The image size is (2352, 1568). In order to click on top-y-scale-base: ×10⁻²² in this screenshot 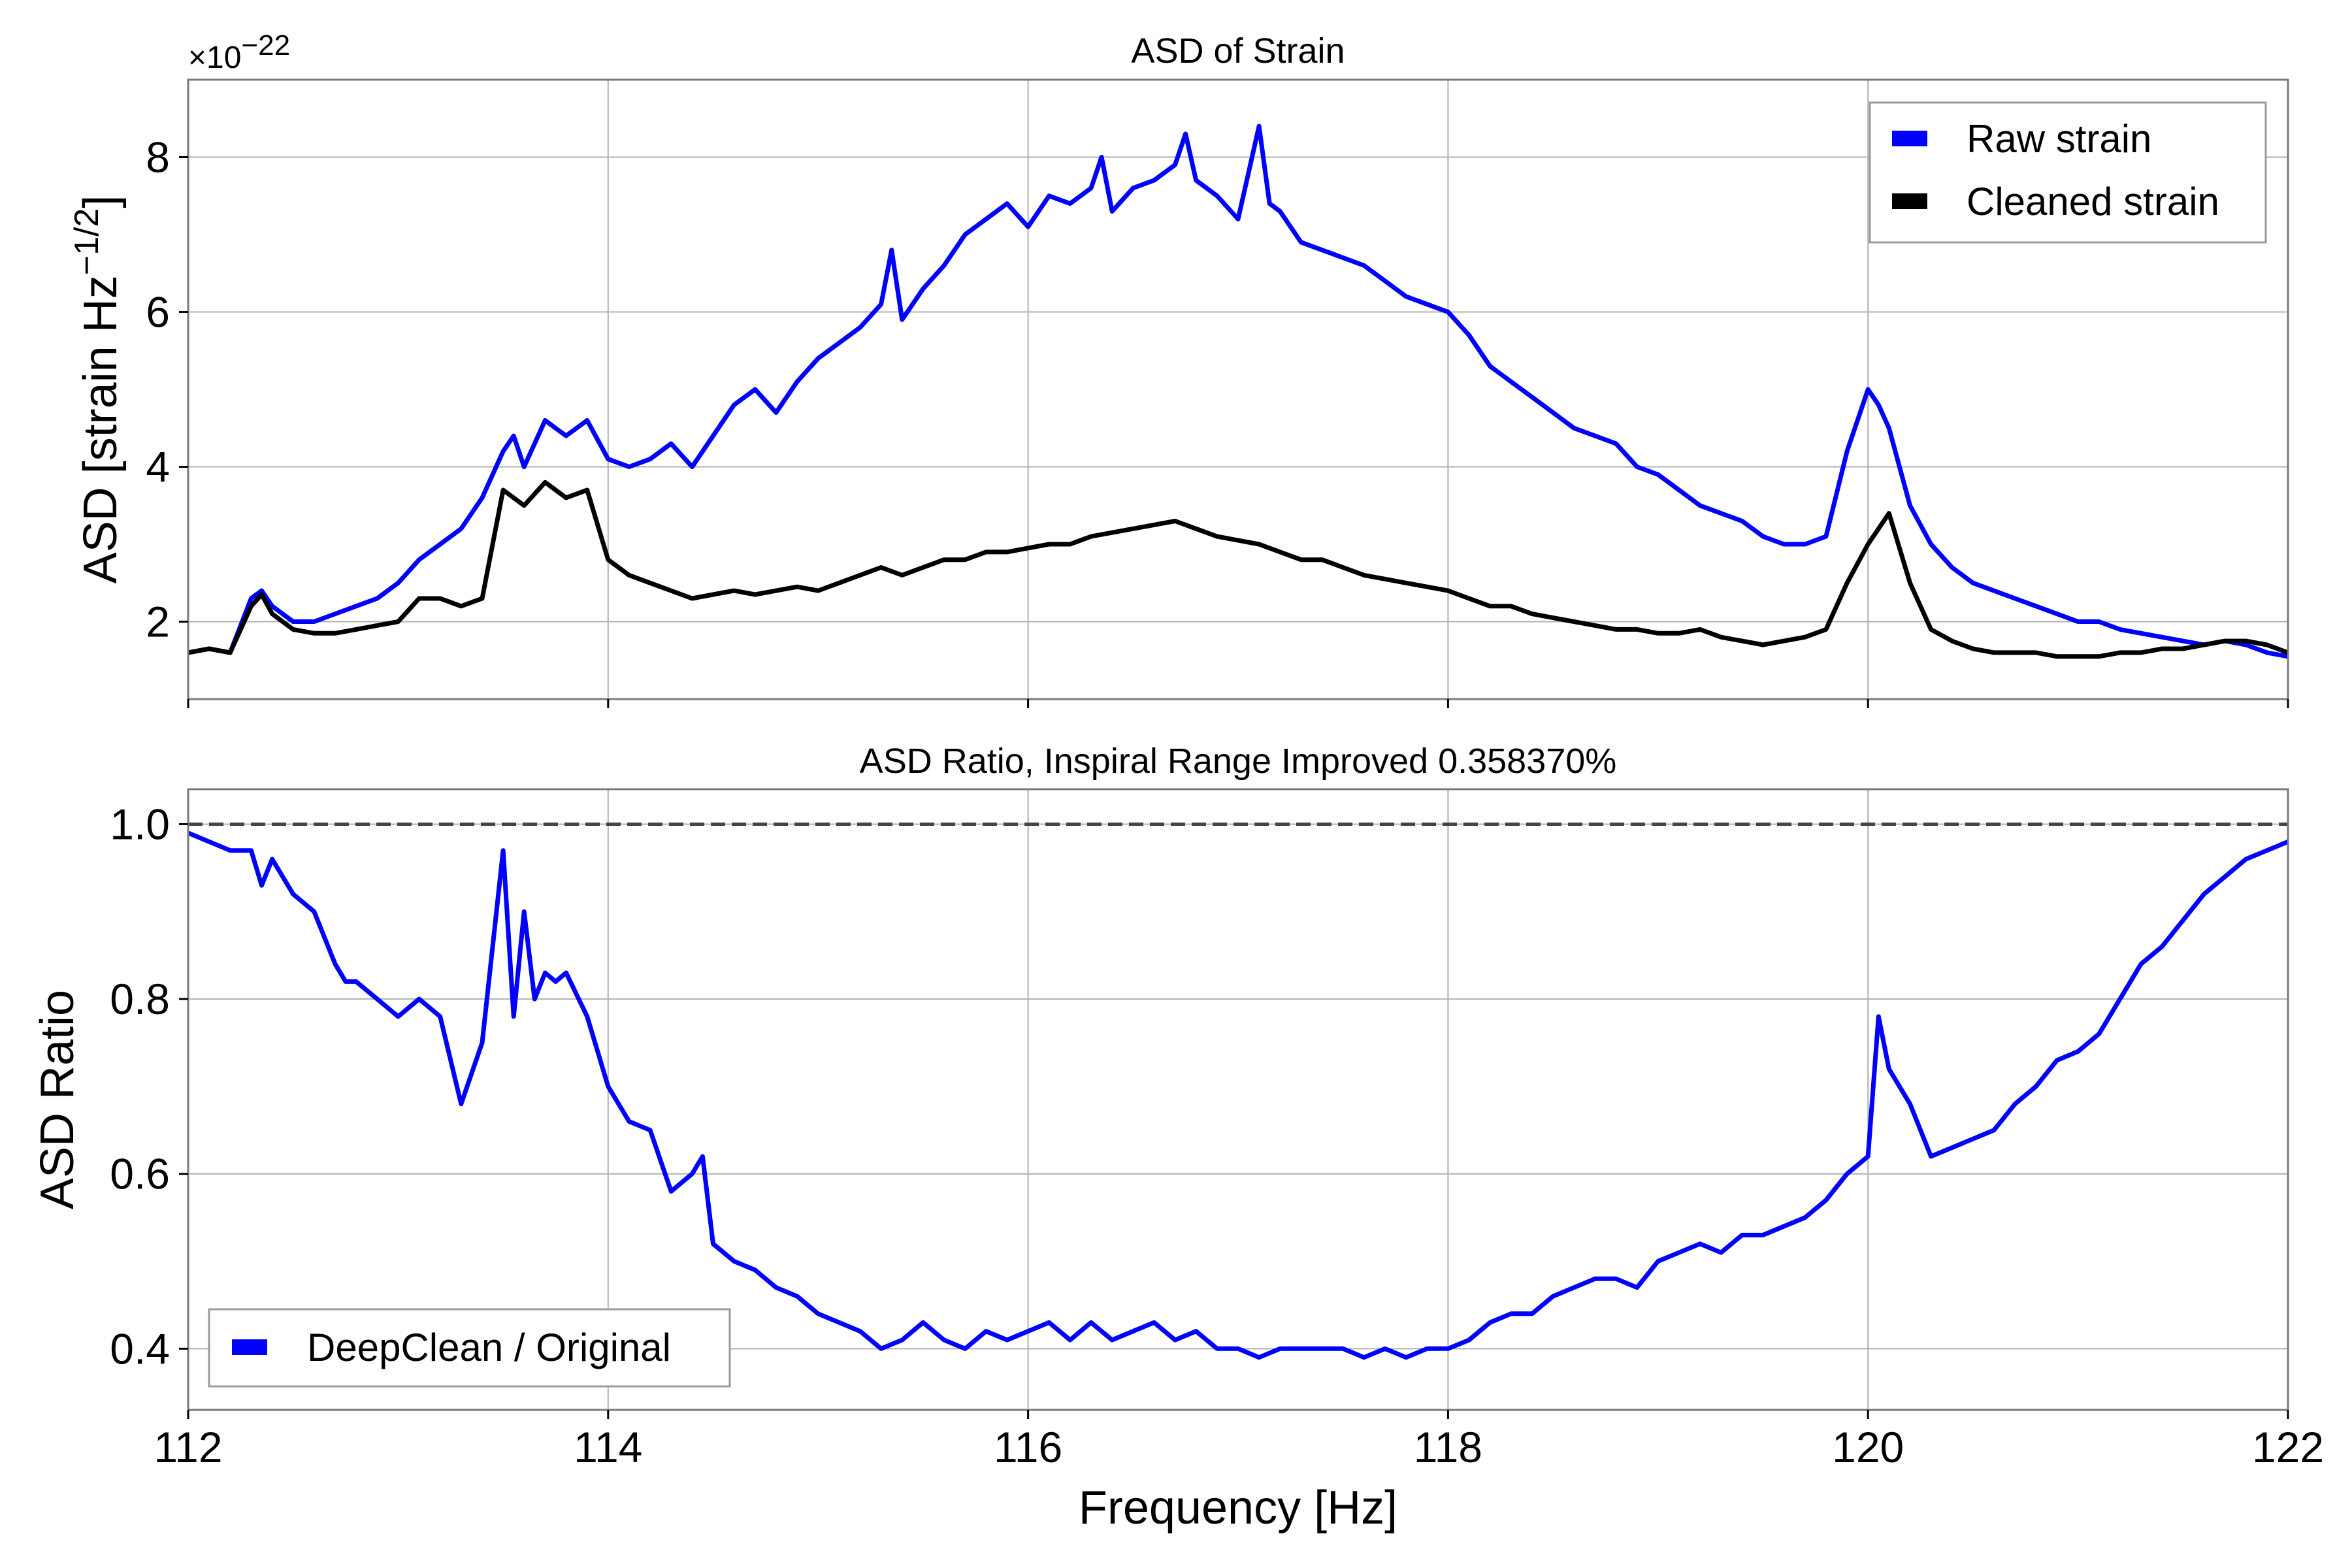, I will do `click(239, 52)`.